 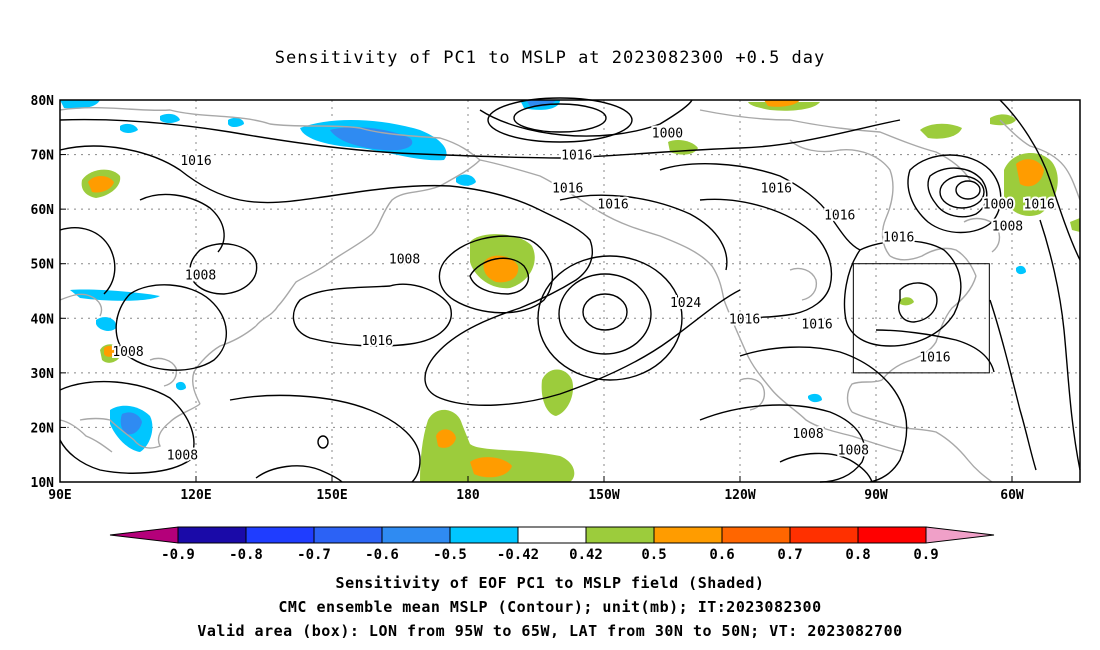 What do you see at coordinates (43, 156) in the screenshot?
I see `lat-tick-label: 70N` at bounding box center [43, 156].